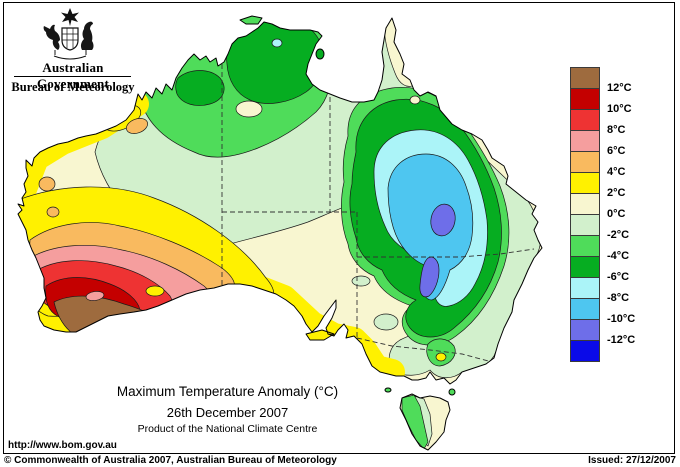 The width and height of the screenshot is (680, 467). I want to click on government-label: Australian Government, so click(73, 75).